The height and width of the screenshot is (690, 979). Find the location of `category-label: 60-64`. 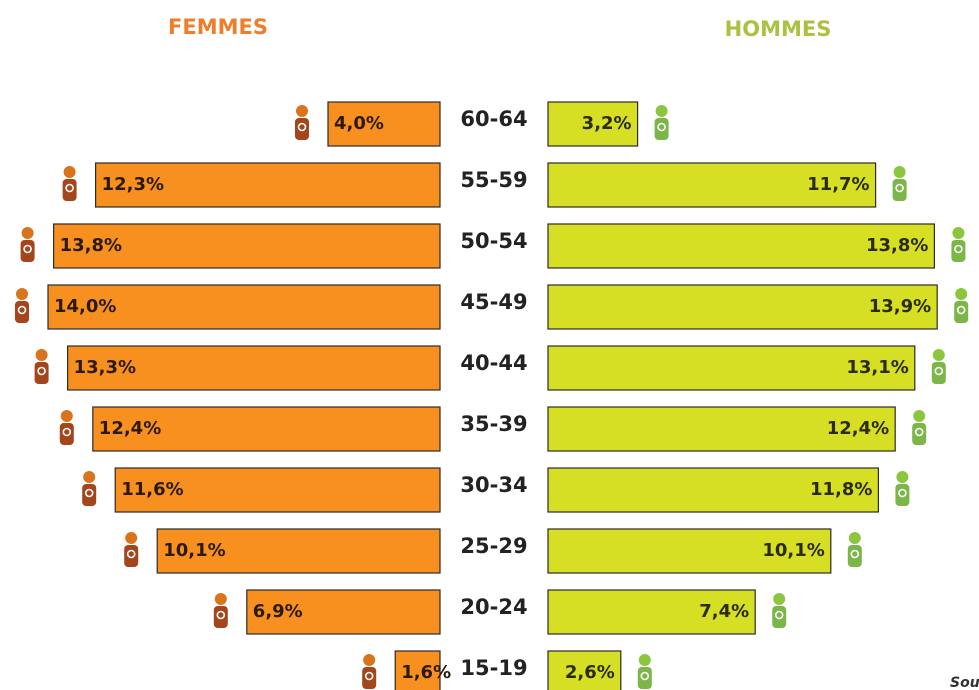

category-label: 60-64 is located at coordinates (493, 119).